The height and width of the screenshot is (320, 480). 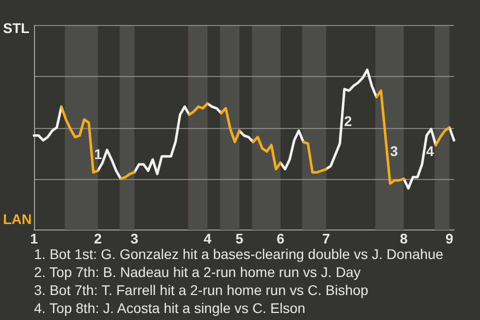 What do you see at coordinates (326, 238) in the screenshot?
I see `x-tick-label: 7` at bounding box center [326, 238].